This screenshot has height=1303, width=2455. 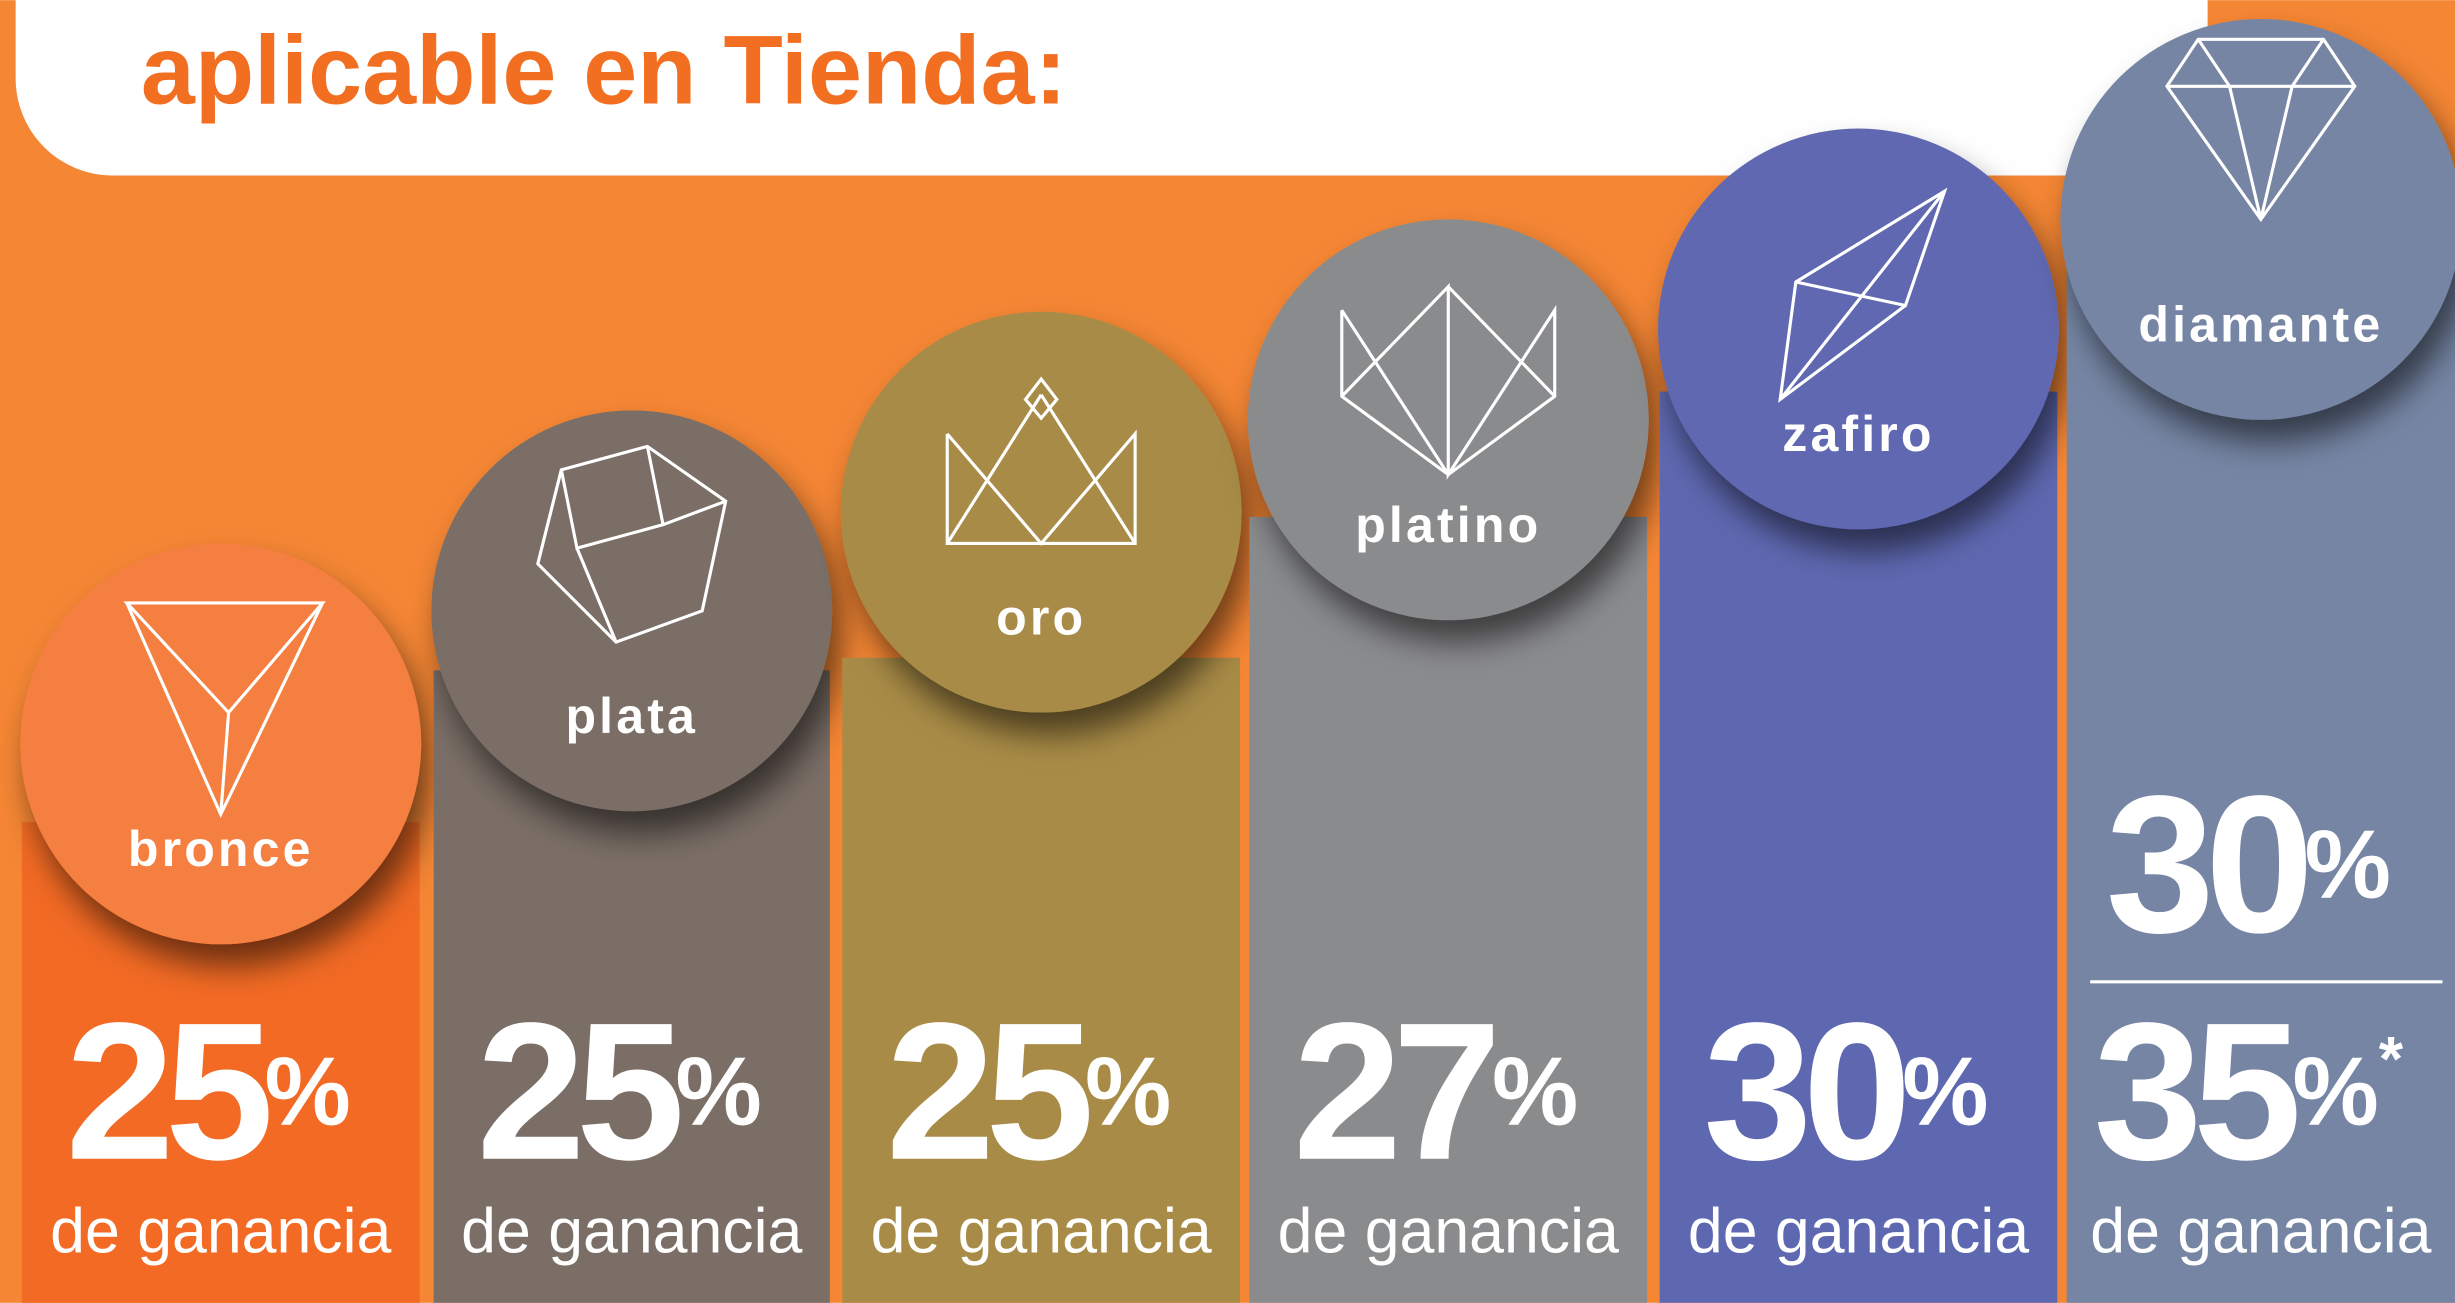 What do you see at coordinates (2391, 1059) in the screenshot?
I see `note-mark: *` at bounding box center [2391, 1059].